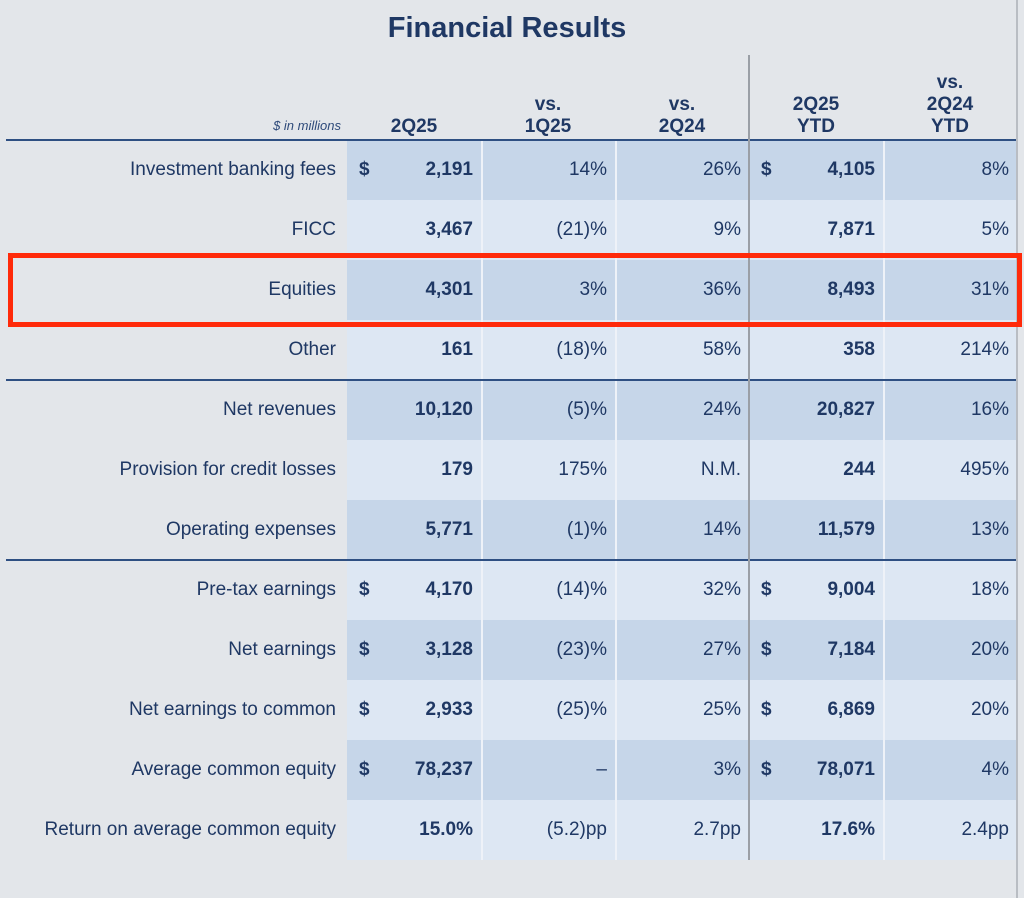  I want to click on section-divider, so click(511, 560).